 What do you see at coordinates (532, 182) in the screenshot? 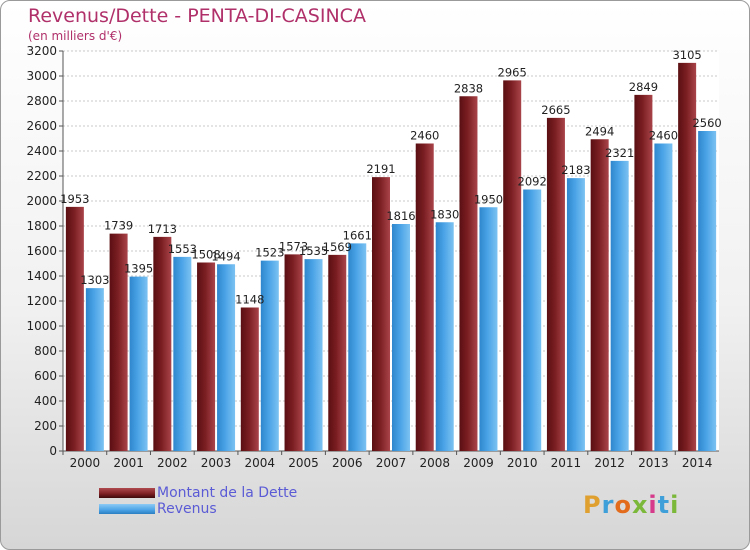
I see `data-label-revenue: 2092` at bounding box center [532, 182].